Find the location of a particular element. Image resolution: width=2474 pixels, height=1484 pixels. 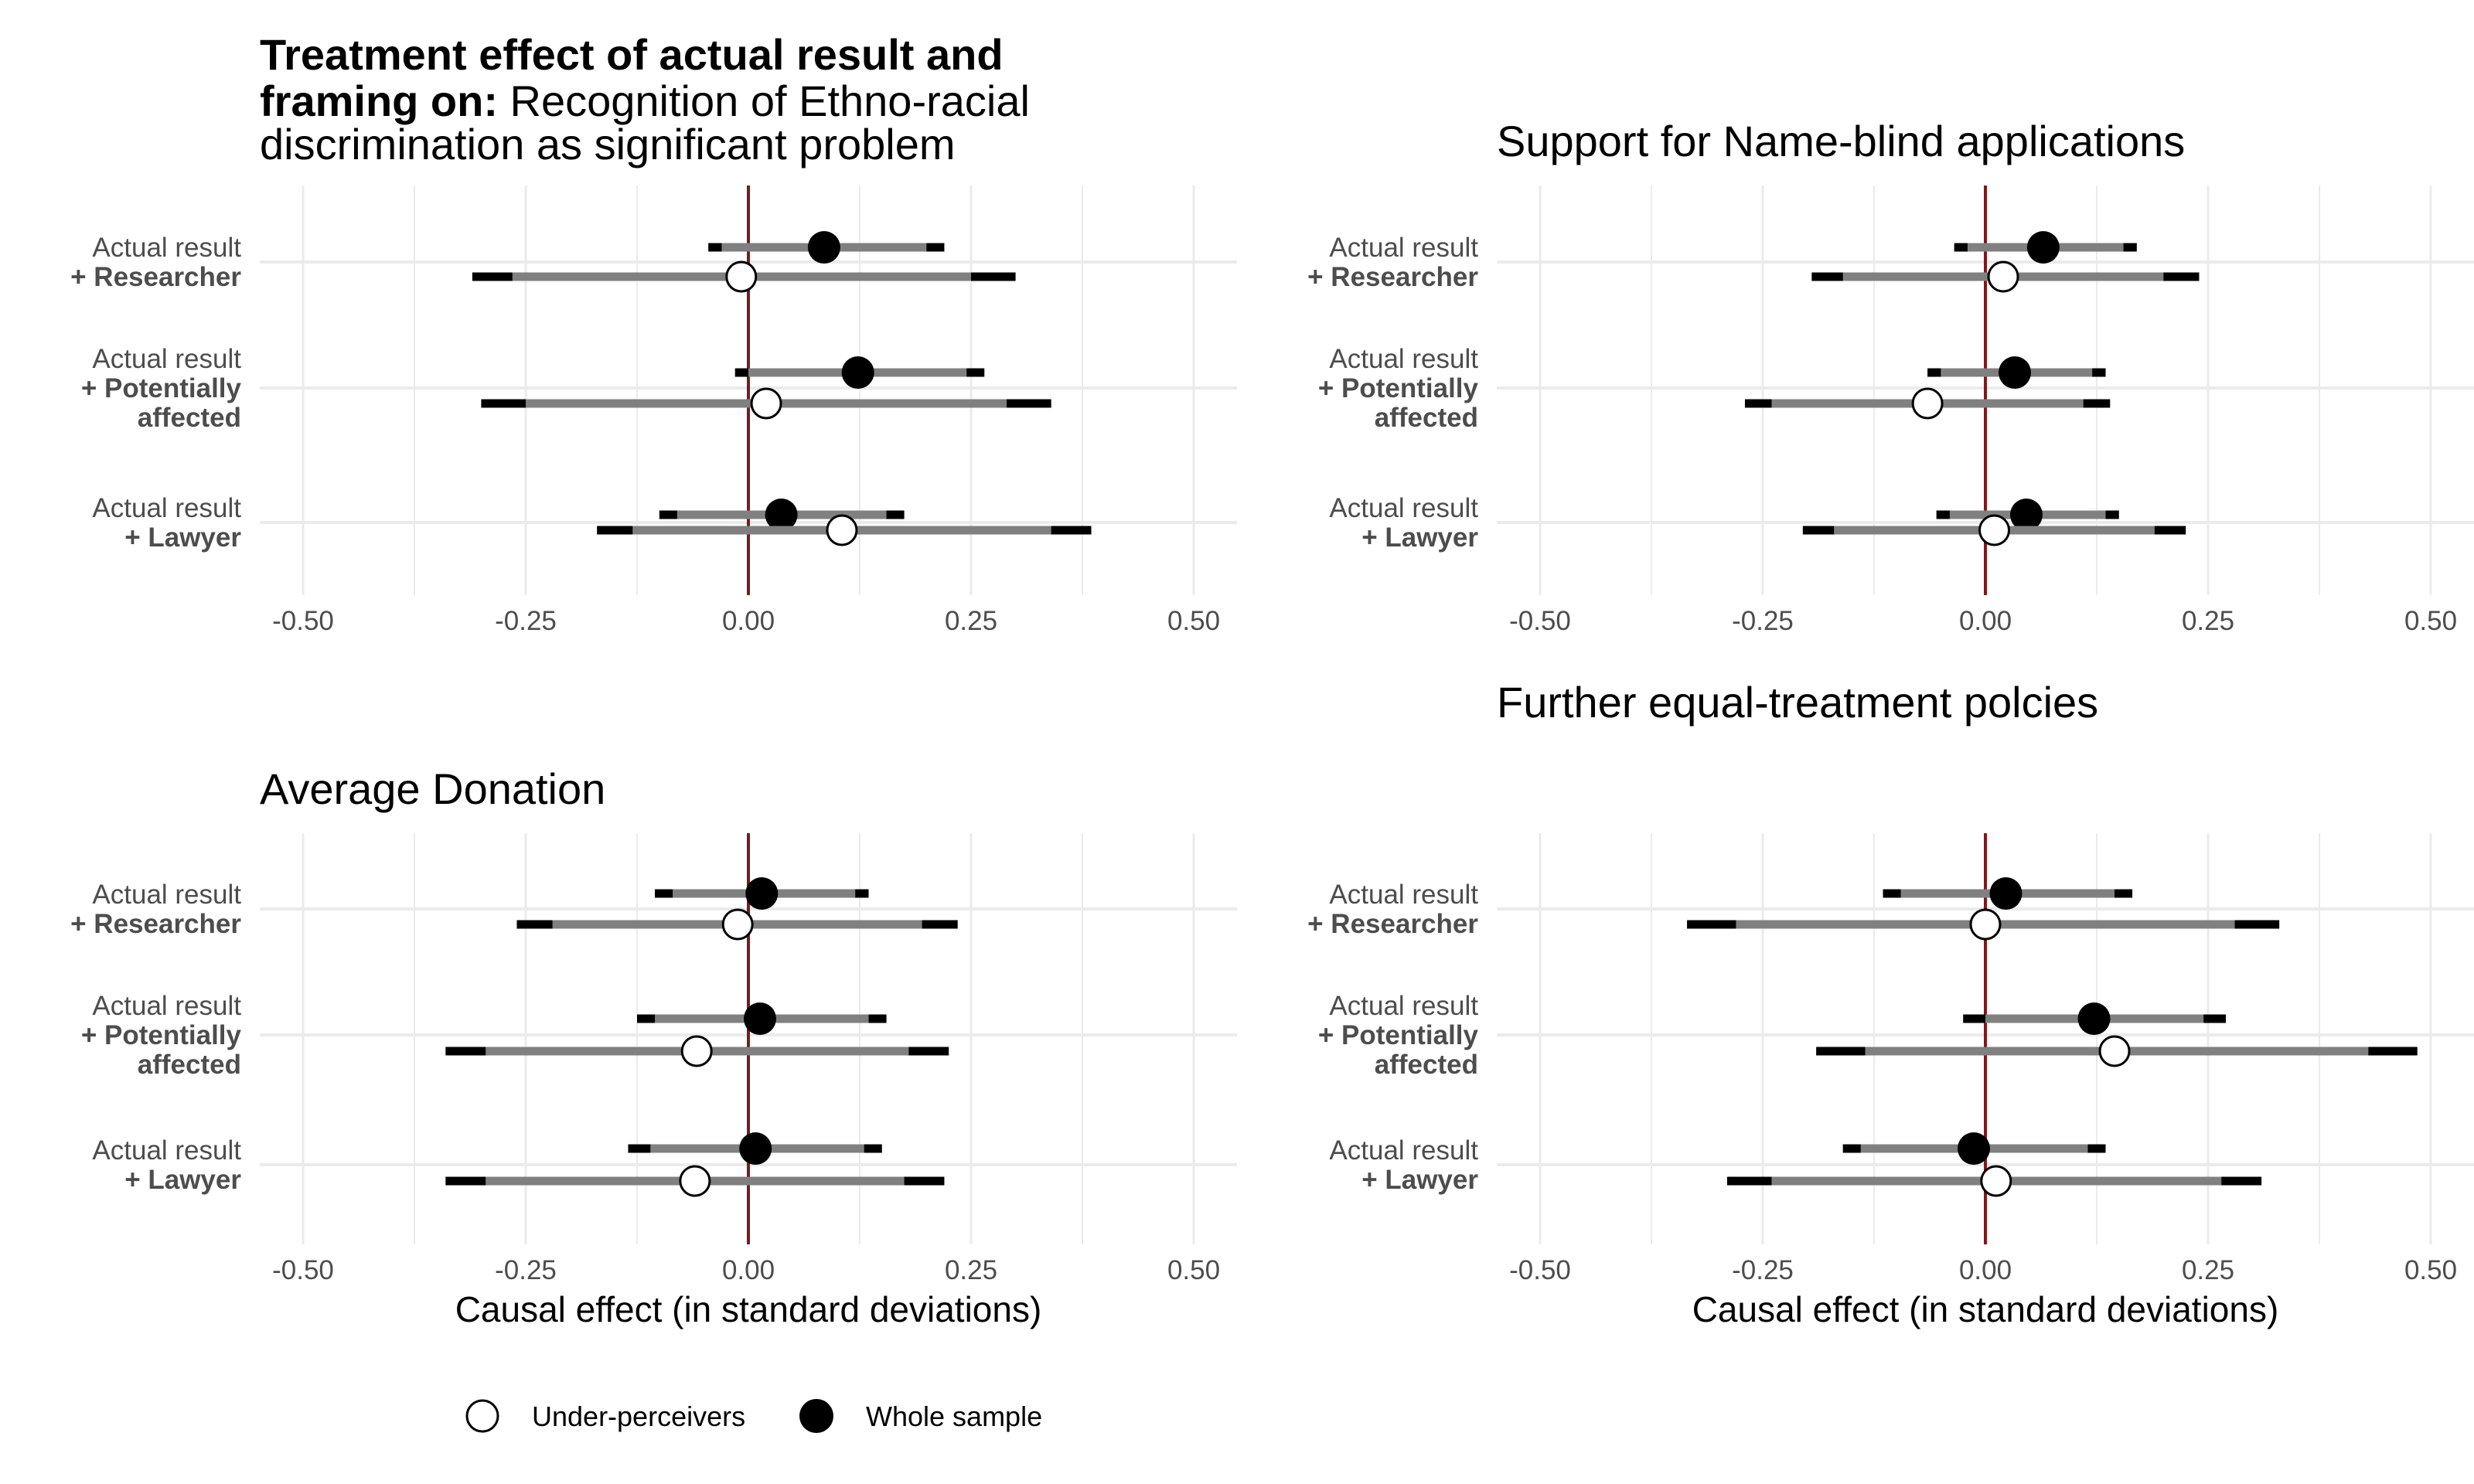

panel-1-title-normal-part: Recognition of Ethno-racial is located at coordinates (770, 101).